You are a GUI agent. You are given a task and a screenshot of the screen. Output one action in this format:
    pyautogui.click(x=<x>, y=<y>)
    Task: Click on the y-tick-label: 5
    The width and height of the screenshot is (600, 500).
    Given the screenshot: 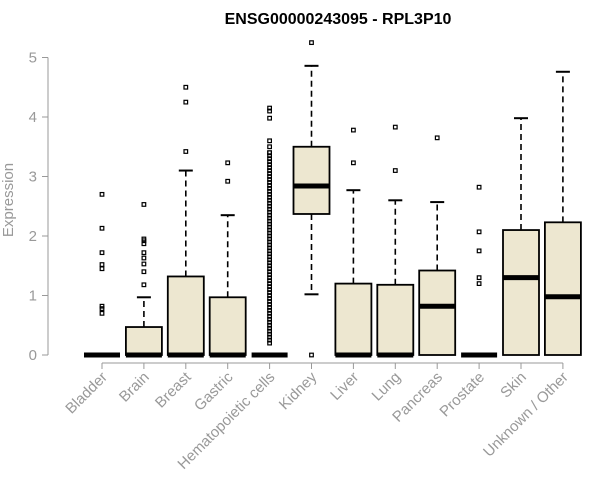 What is the action you would take?
    pyautogui.click(x=33, y=58)
    